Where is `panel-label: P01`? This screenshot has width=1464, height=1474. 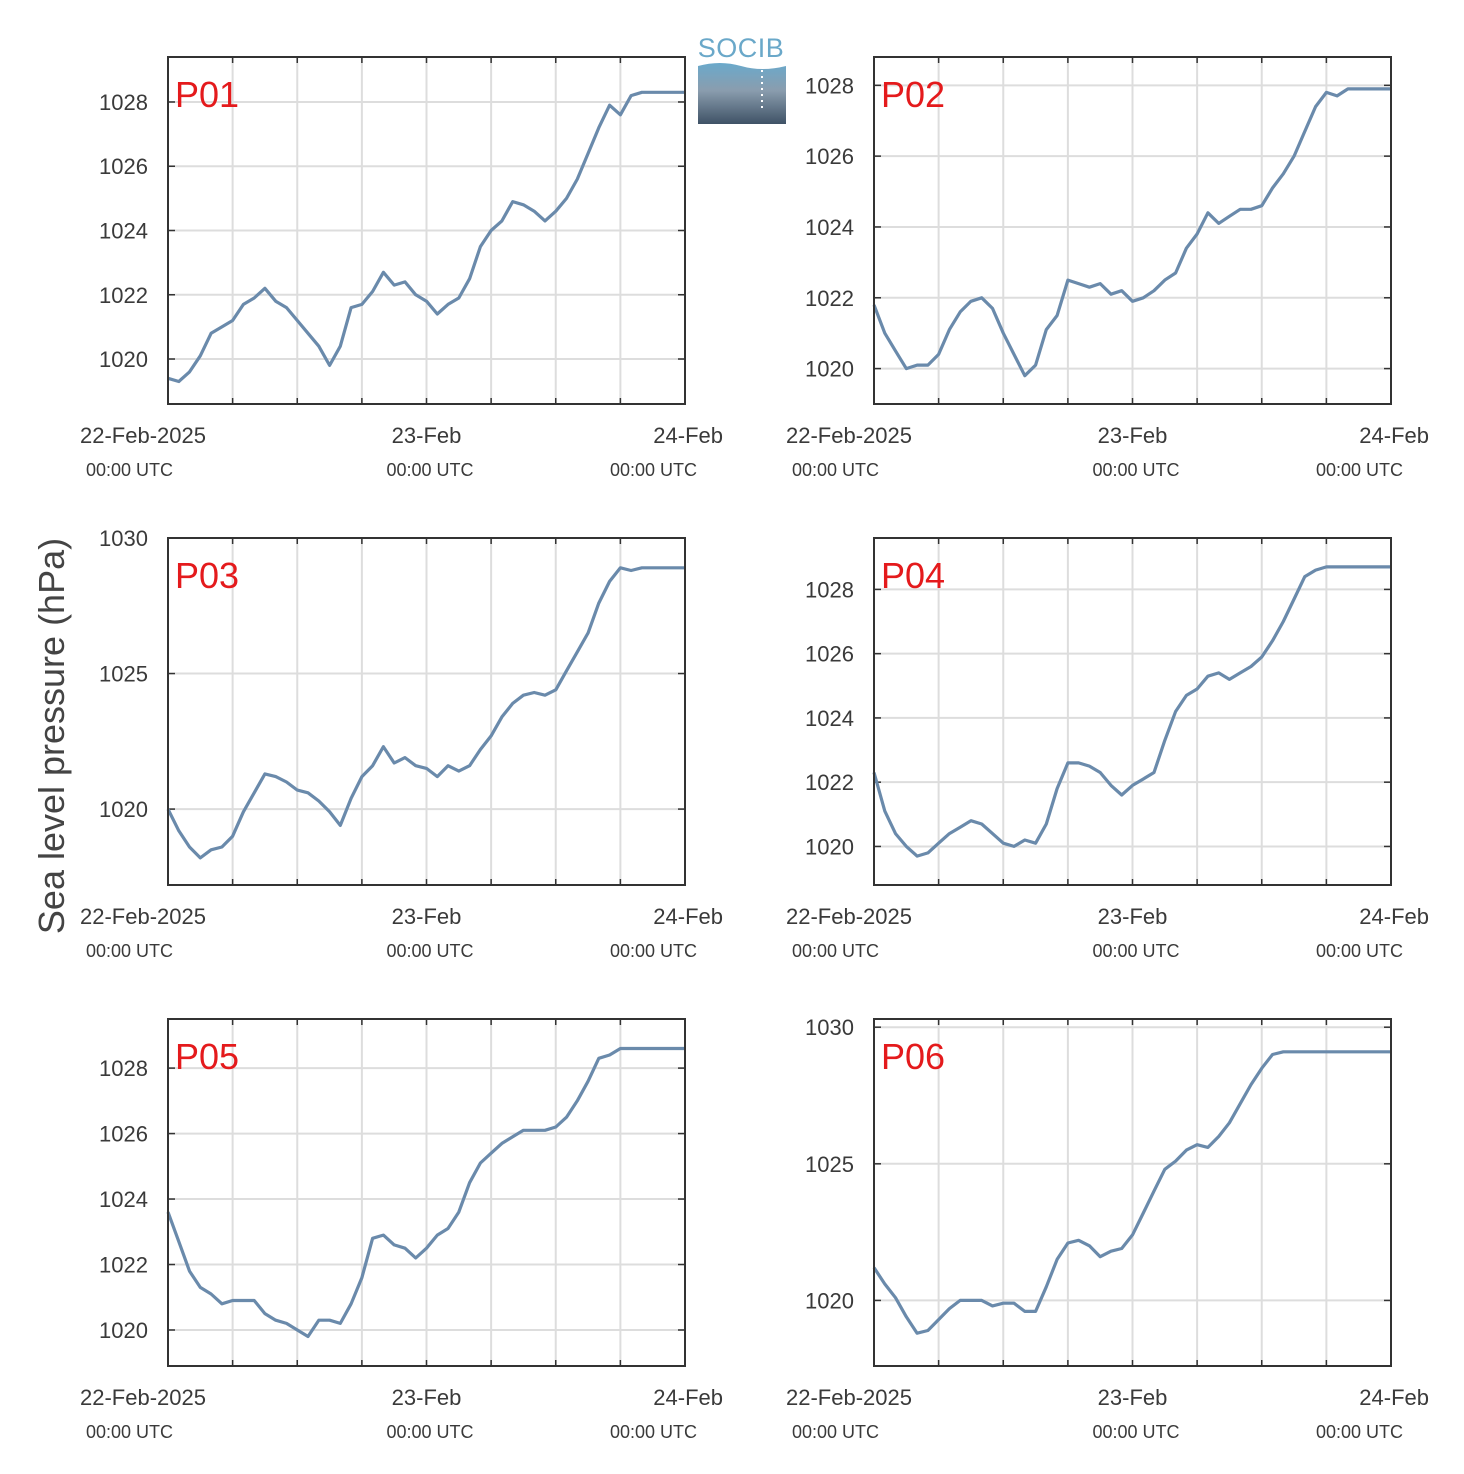
panel-label: P01 is located at coordinates (207, 94).